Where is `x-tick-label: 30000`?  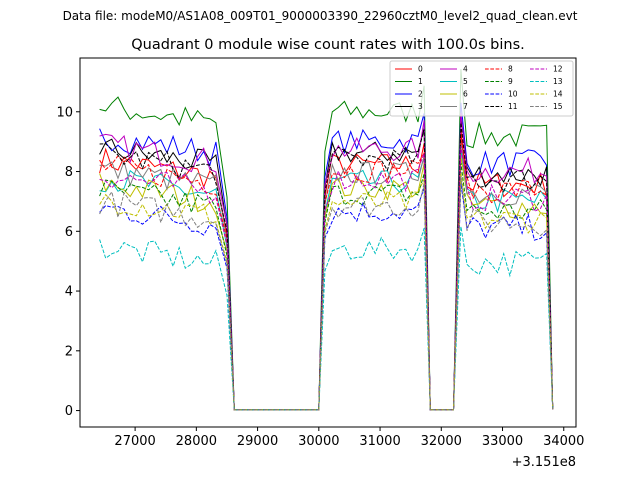 x-tick-label: 30000 is located at coordinates (318, 441).